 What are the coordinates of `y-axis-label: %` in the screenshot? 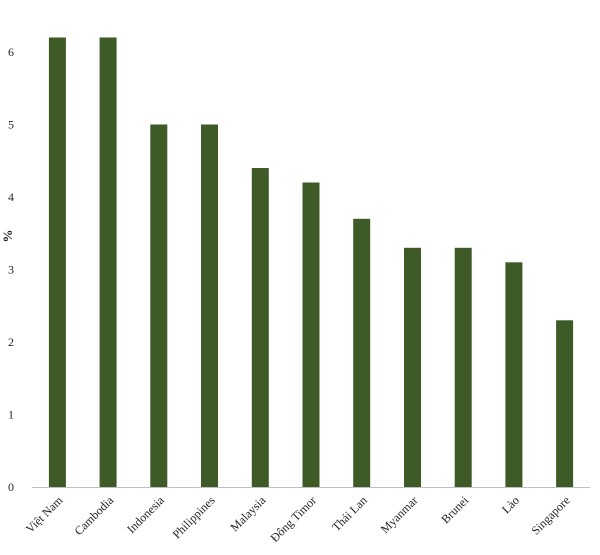 It's located at (7, 236).